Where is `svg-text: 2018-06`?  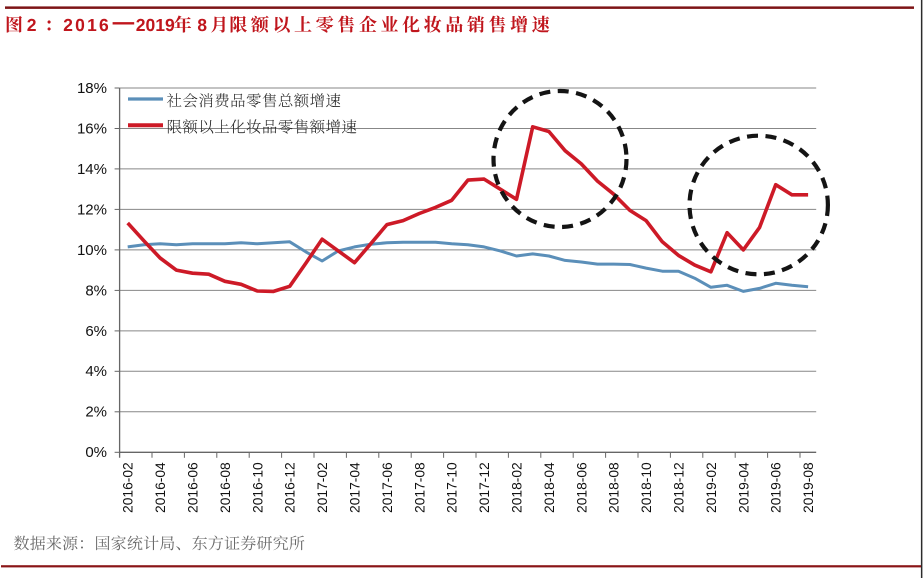
svg-text: 2018-06 is located at coordinates (581, 487).